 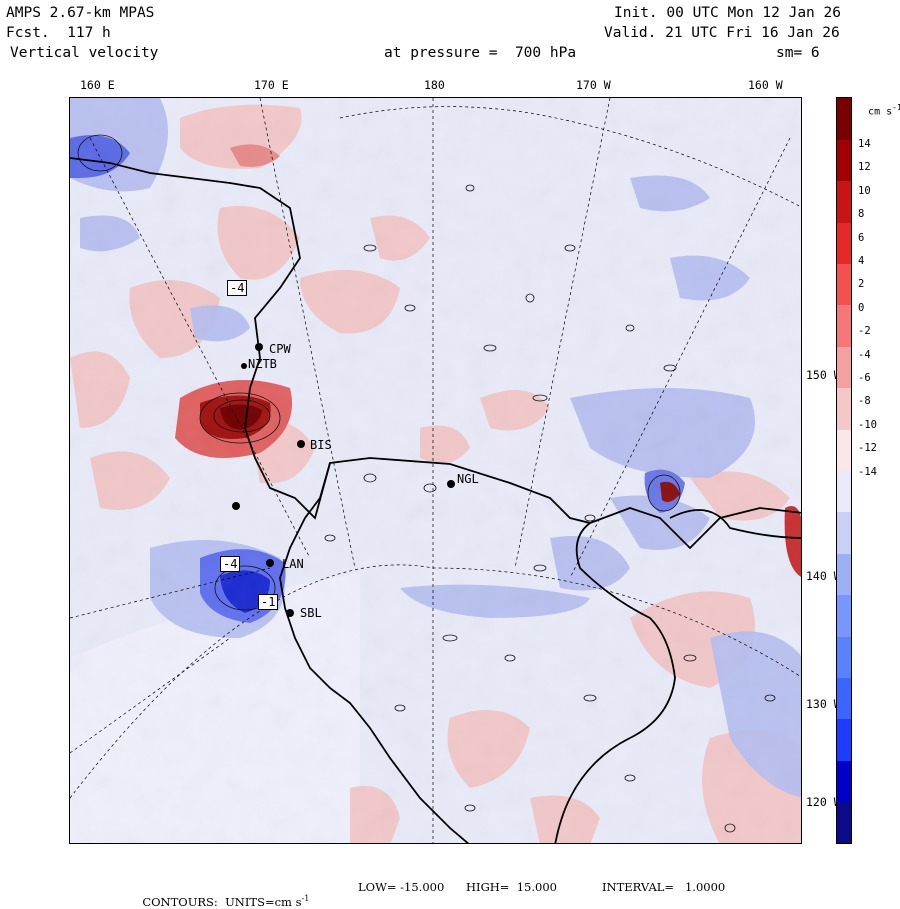 What do you see at coordinates (861, 284) in the screenshot?
I see `colorbar-tick-label: 2` at bounding box center [861, 284].